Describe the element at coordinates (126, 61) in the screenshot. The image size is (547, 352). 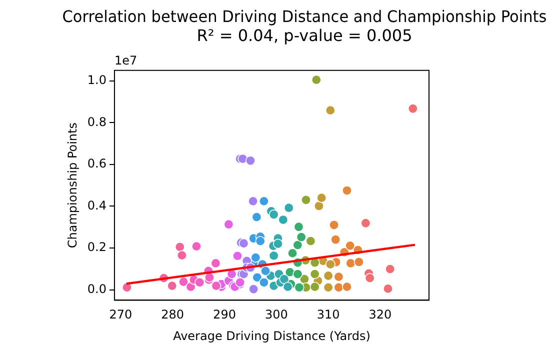
I see `text: 1e7` at that location.